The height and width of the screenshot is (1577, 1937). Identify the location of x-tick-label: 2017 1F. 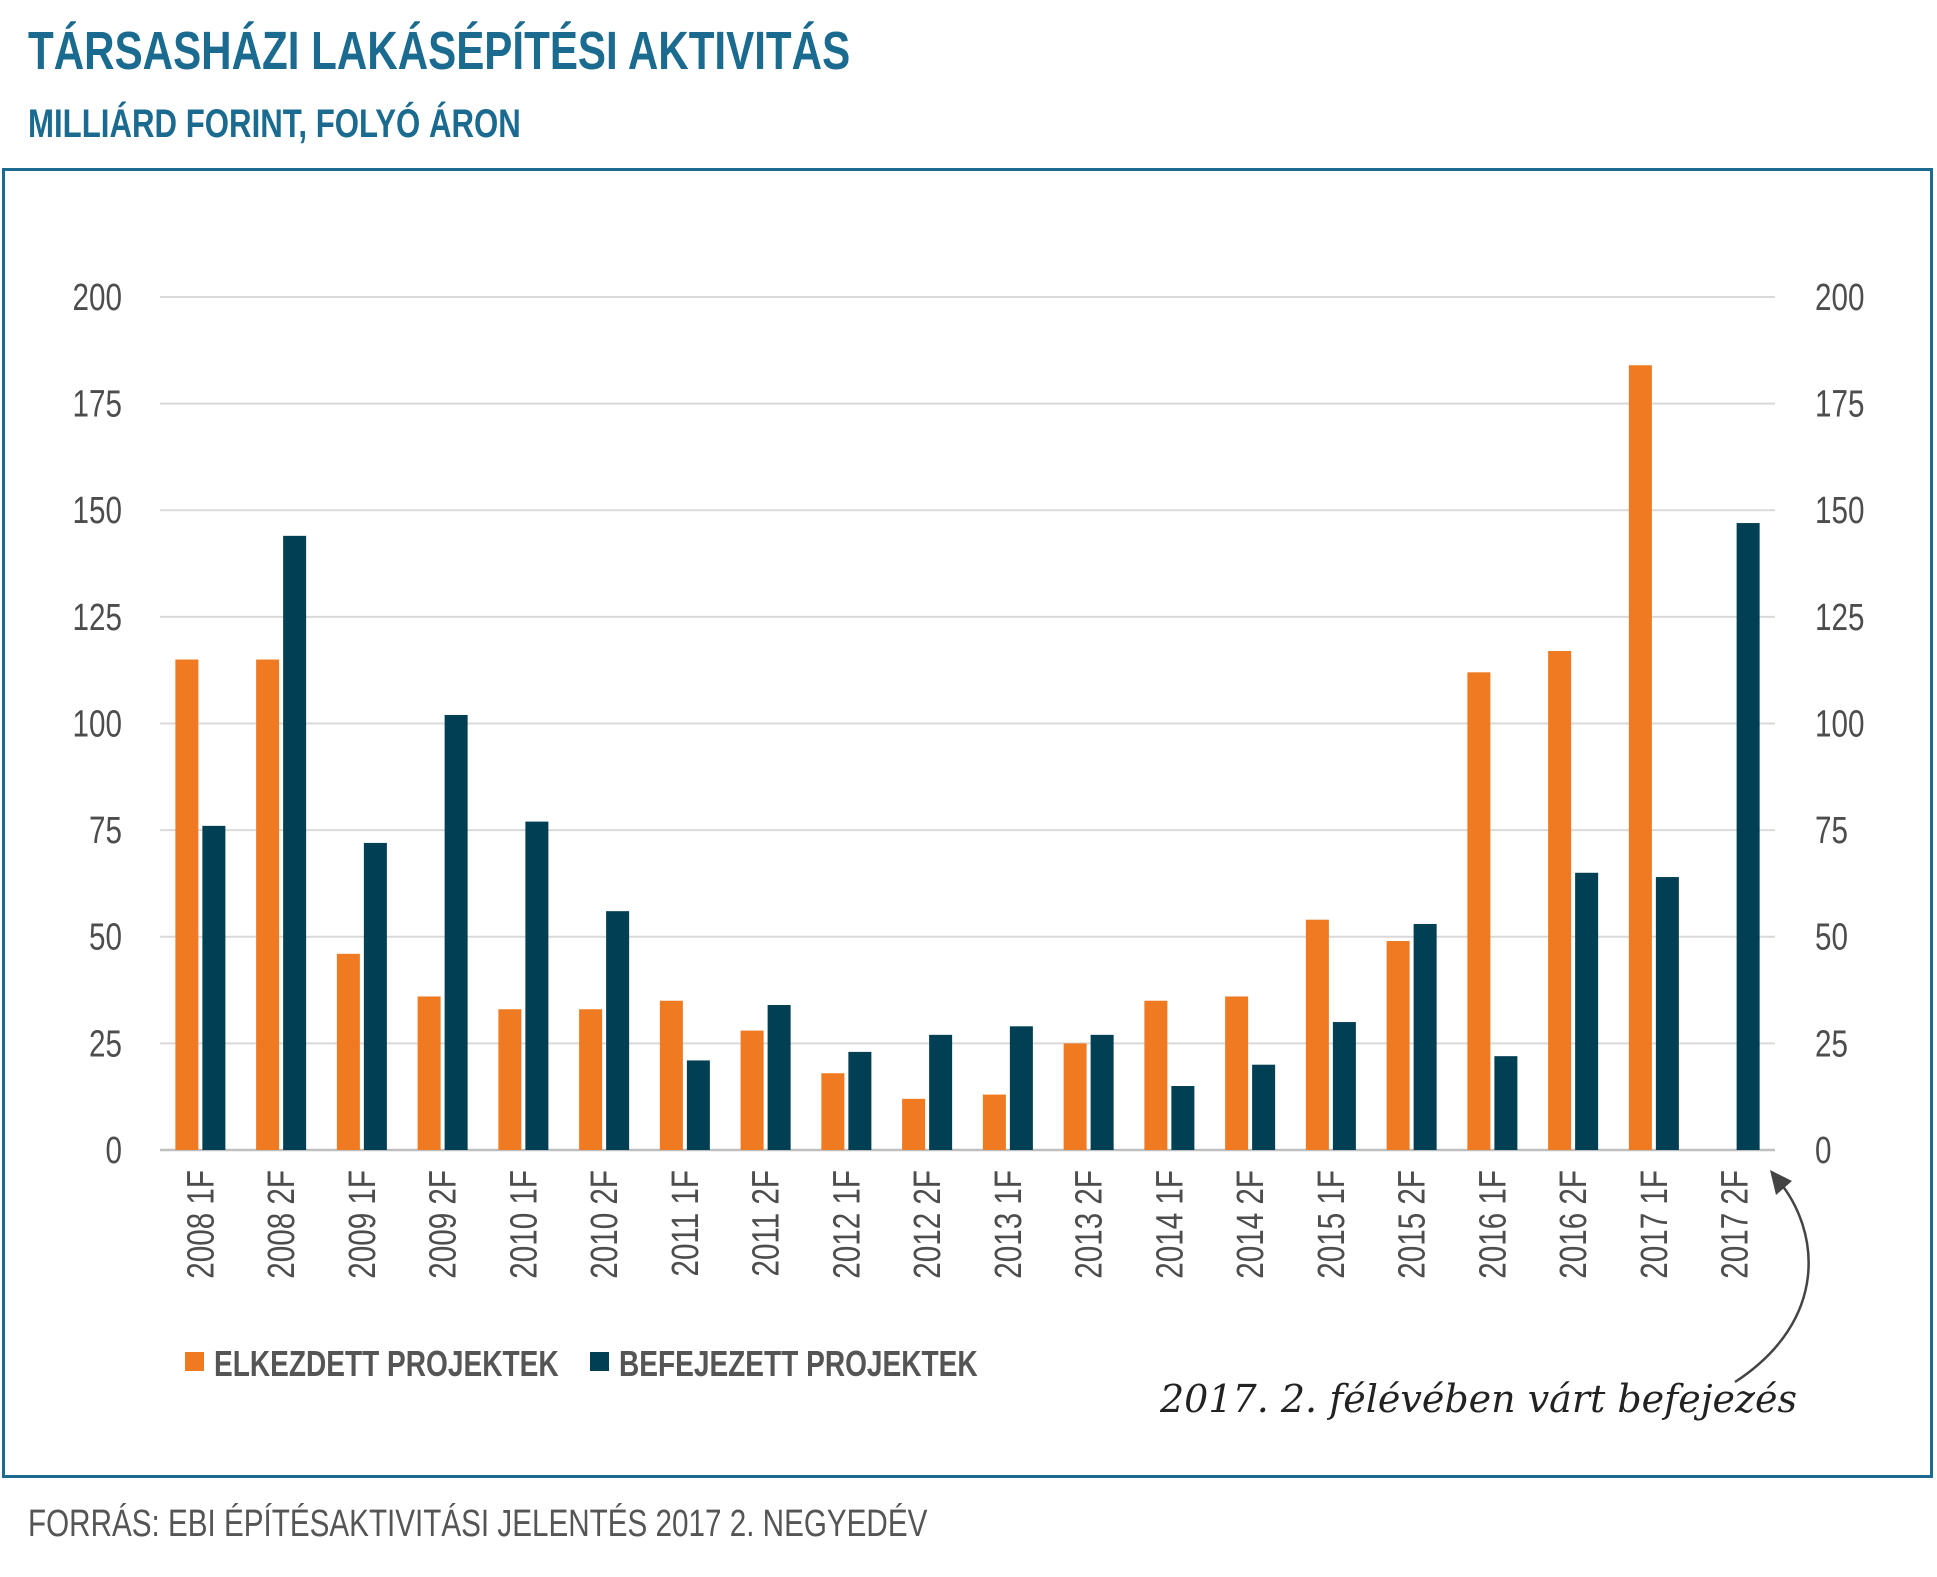
(1654, 1224).